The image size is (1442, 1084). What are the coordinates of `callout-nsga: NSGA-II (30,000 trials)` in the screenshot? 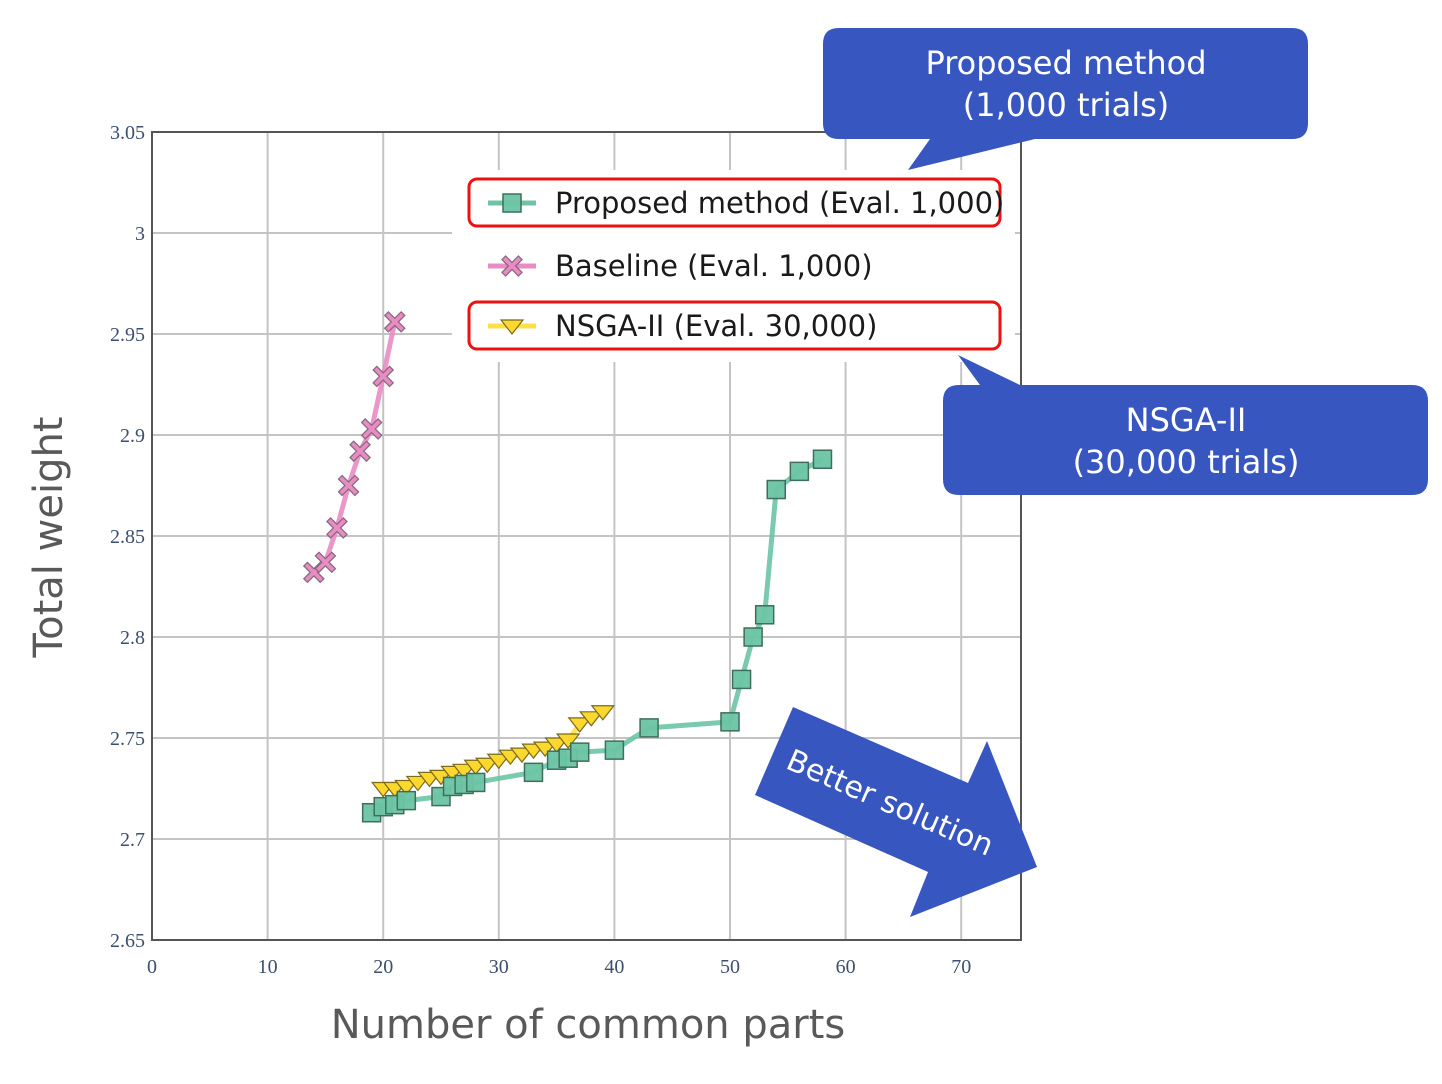 It's located at (1185, 425).